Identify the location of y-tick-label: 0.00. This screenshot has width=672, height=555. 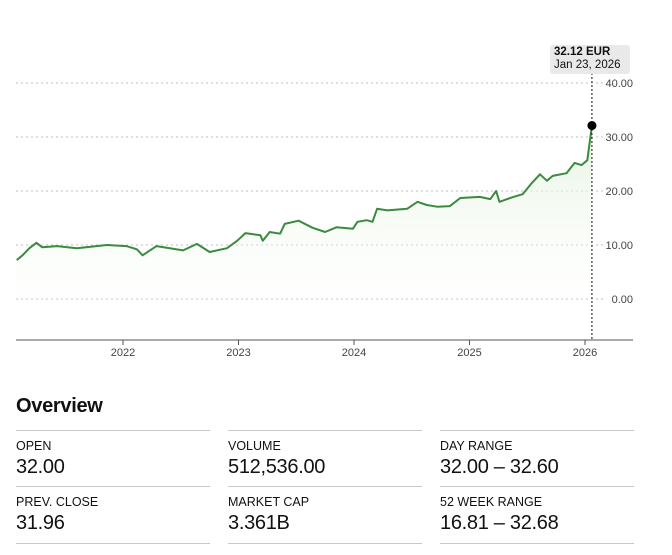
(622, 300).